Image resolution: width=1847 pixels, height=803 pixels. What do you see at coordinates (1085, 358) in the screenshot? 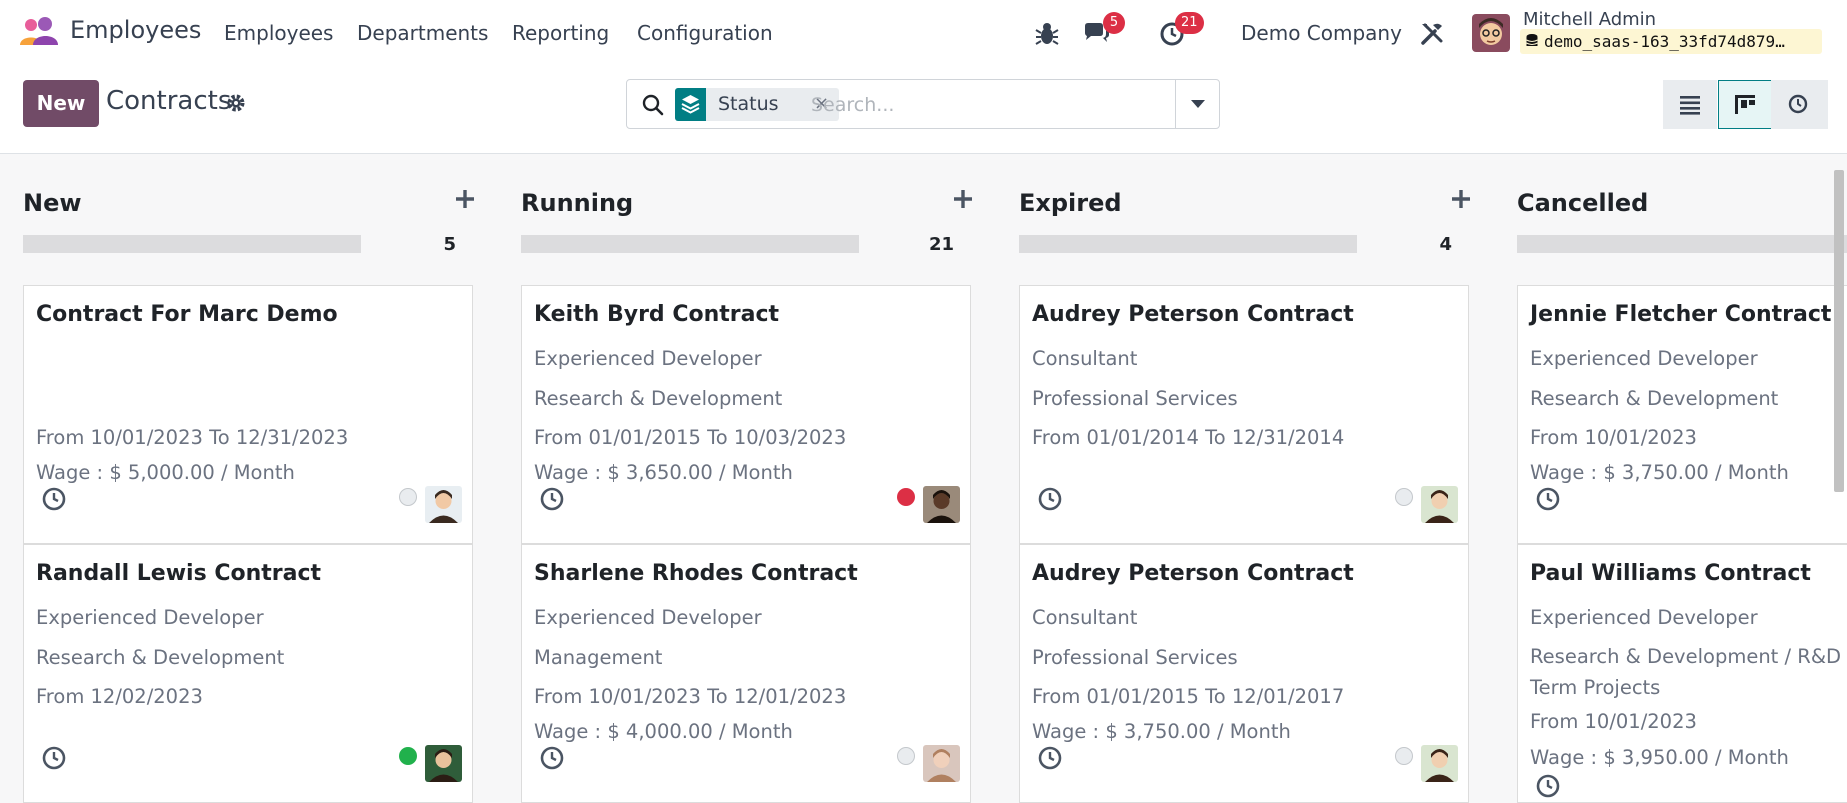
I see `card-line: Consultant` at bounding box center [1085, 358].